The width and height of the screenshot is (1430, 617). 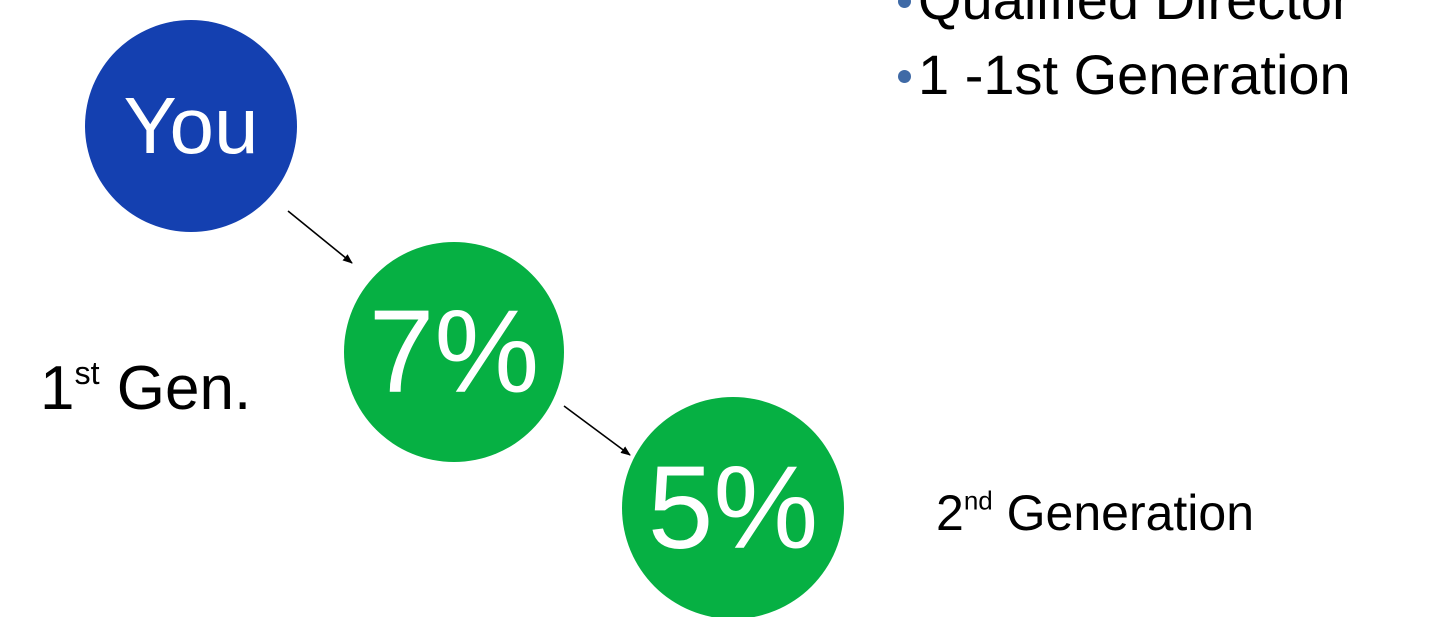 I want to click on arrow-first-gen-to-second-gen, so click(x=597, y=430).